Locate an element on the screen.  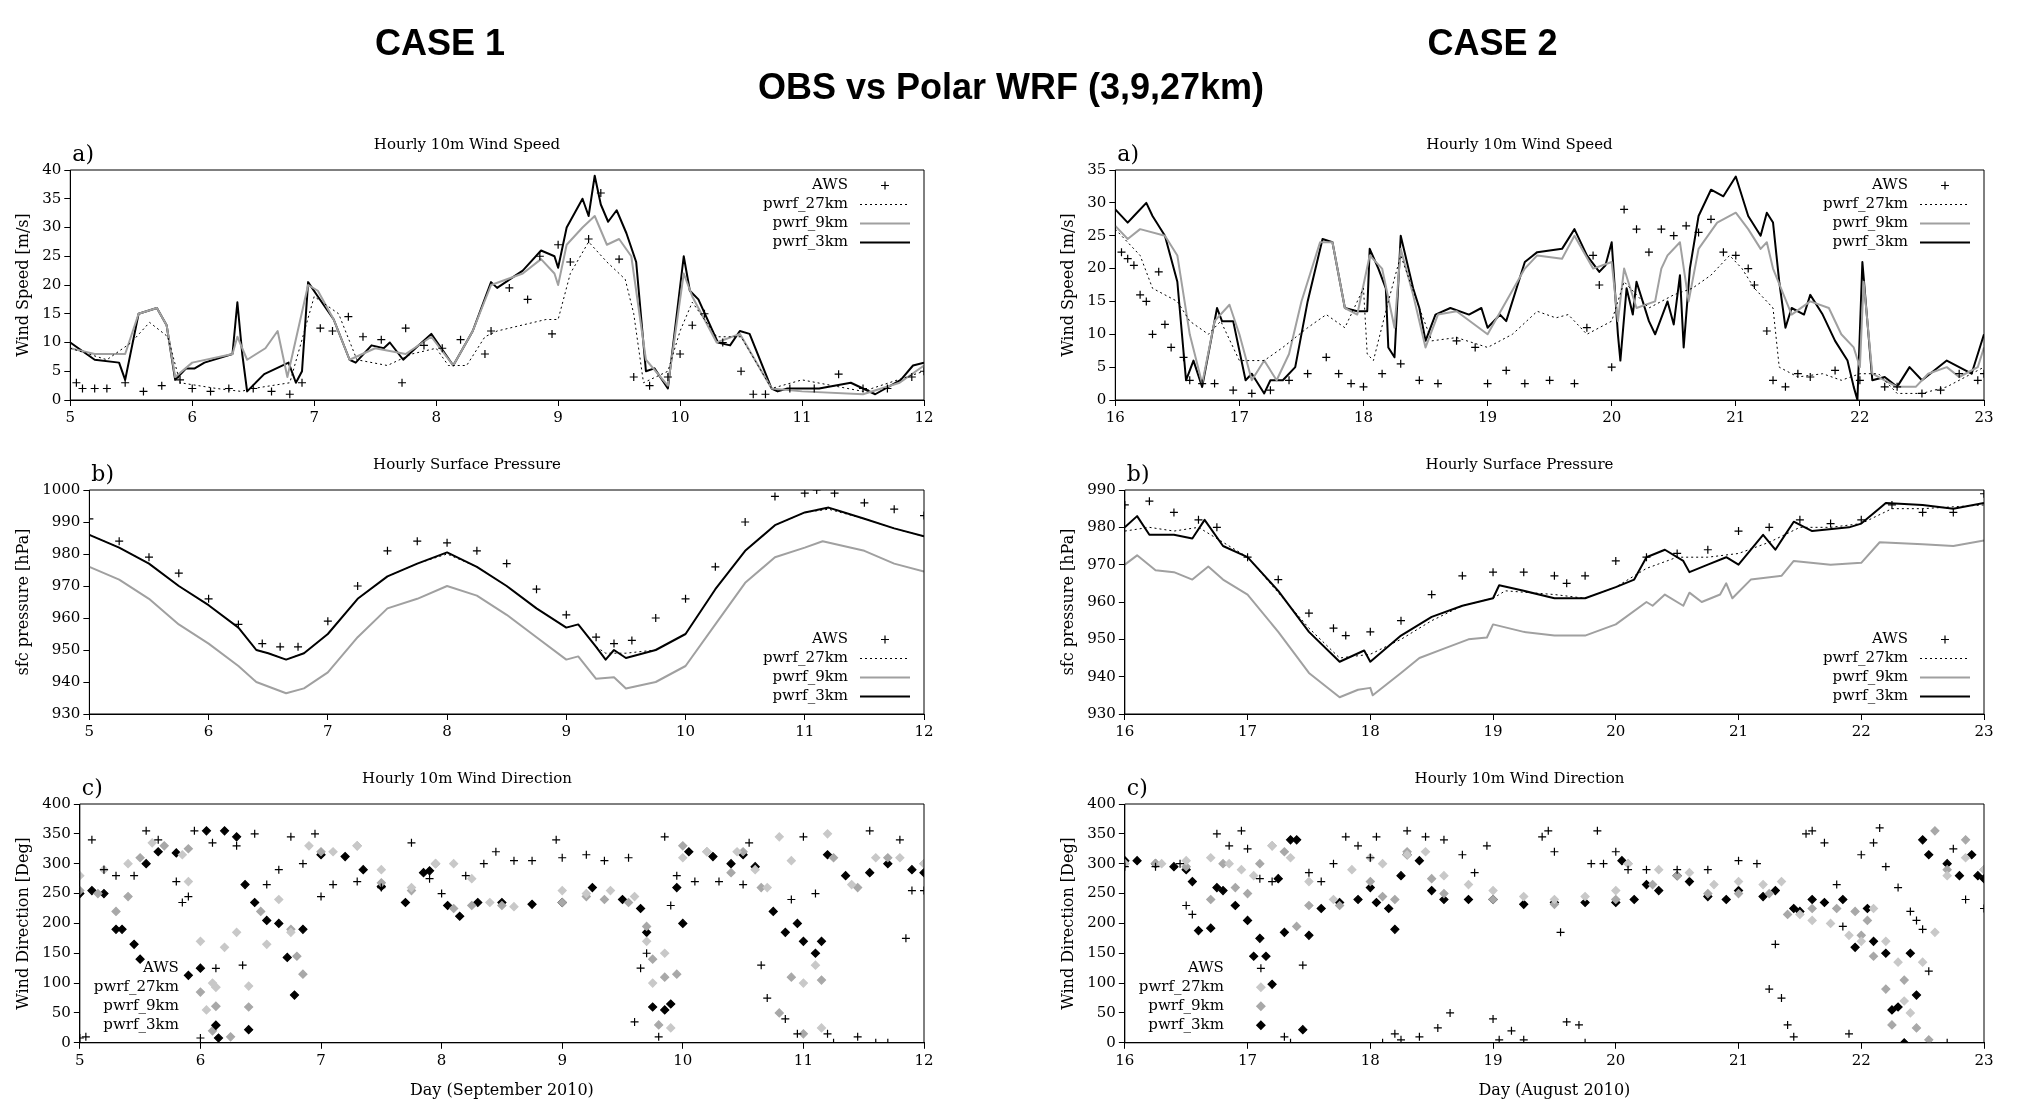
x-tick-label: 23 is located at coordinates (1984, 1059).